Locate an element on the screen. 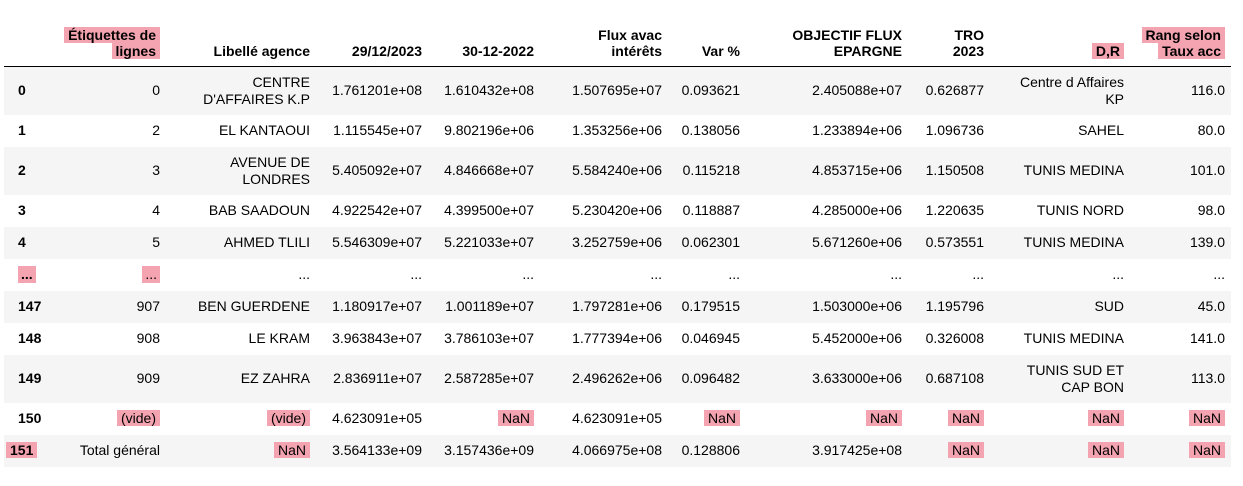  header-objectif: OBJECTIF FLUX EPARGNE is located at coordinates (847, 43).